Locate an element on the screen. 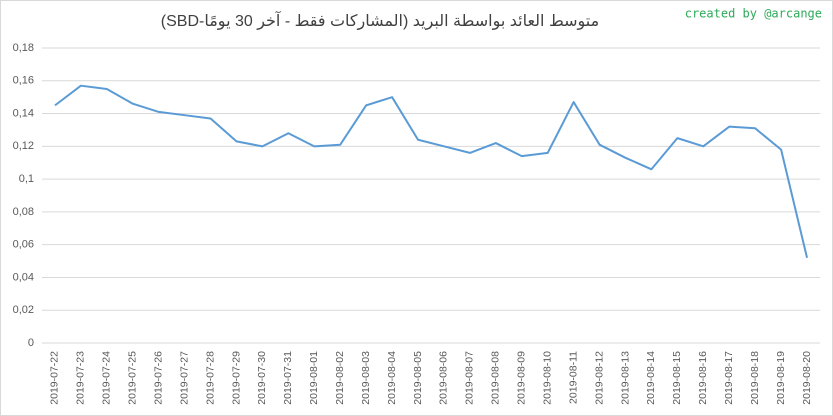 The height and width of the screenshot is (416, 833). x-tick-label: 2019-08-19 is located at coordinates (781, 378).